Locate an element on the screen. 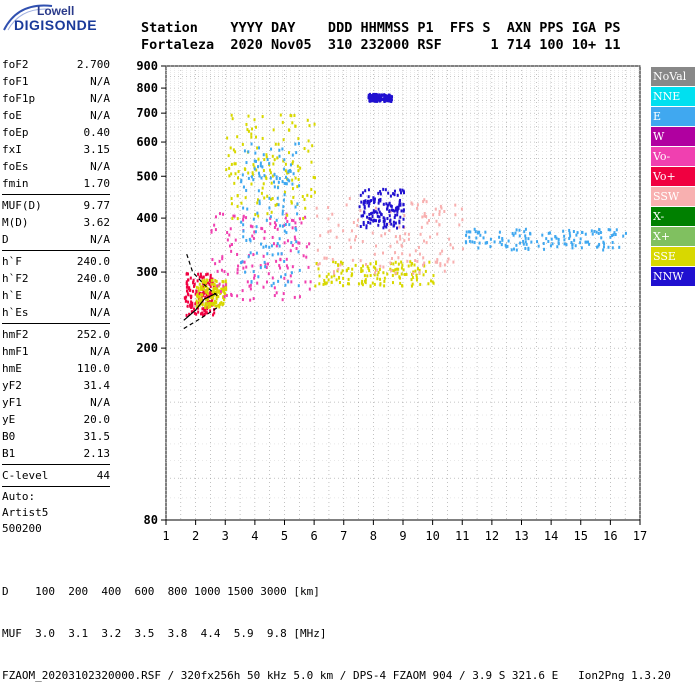  y-tick-label: 900 is located at coordinates (147, 66).